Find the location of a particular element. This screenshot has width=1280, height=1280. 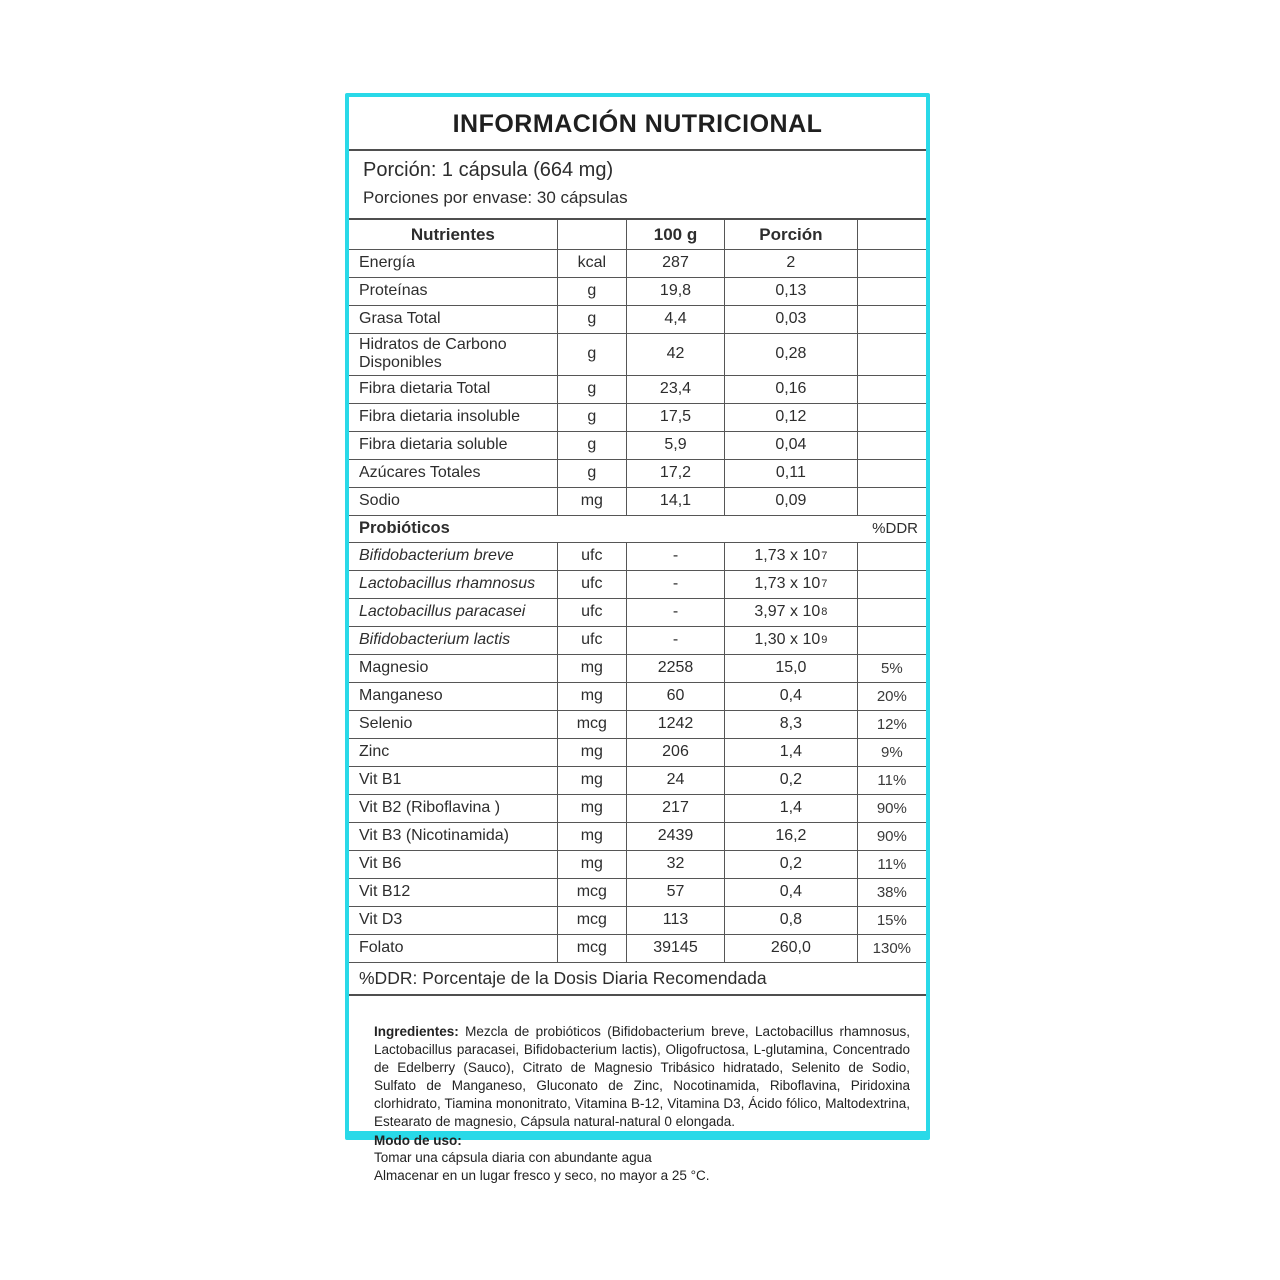

nutrient-row: Fibra dietaria Total g 23,4 0,16 is located at coordinates (637, 389).